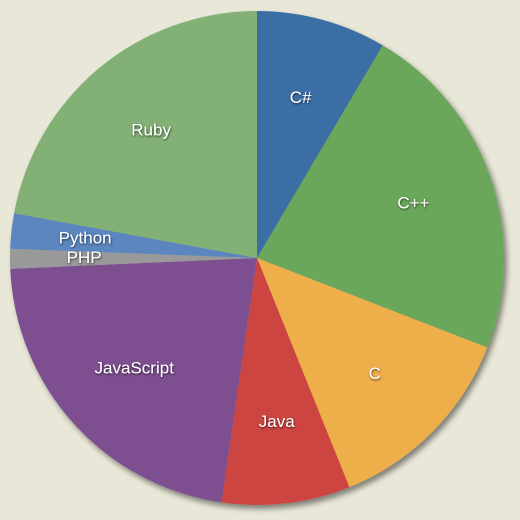  I want to click on slice-label: C, so click(375, 373).